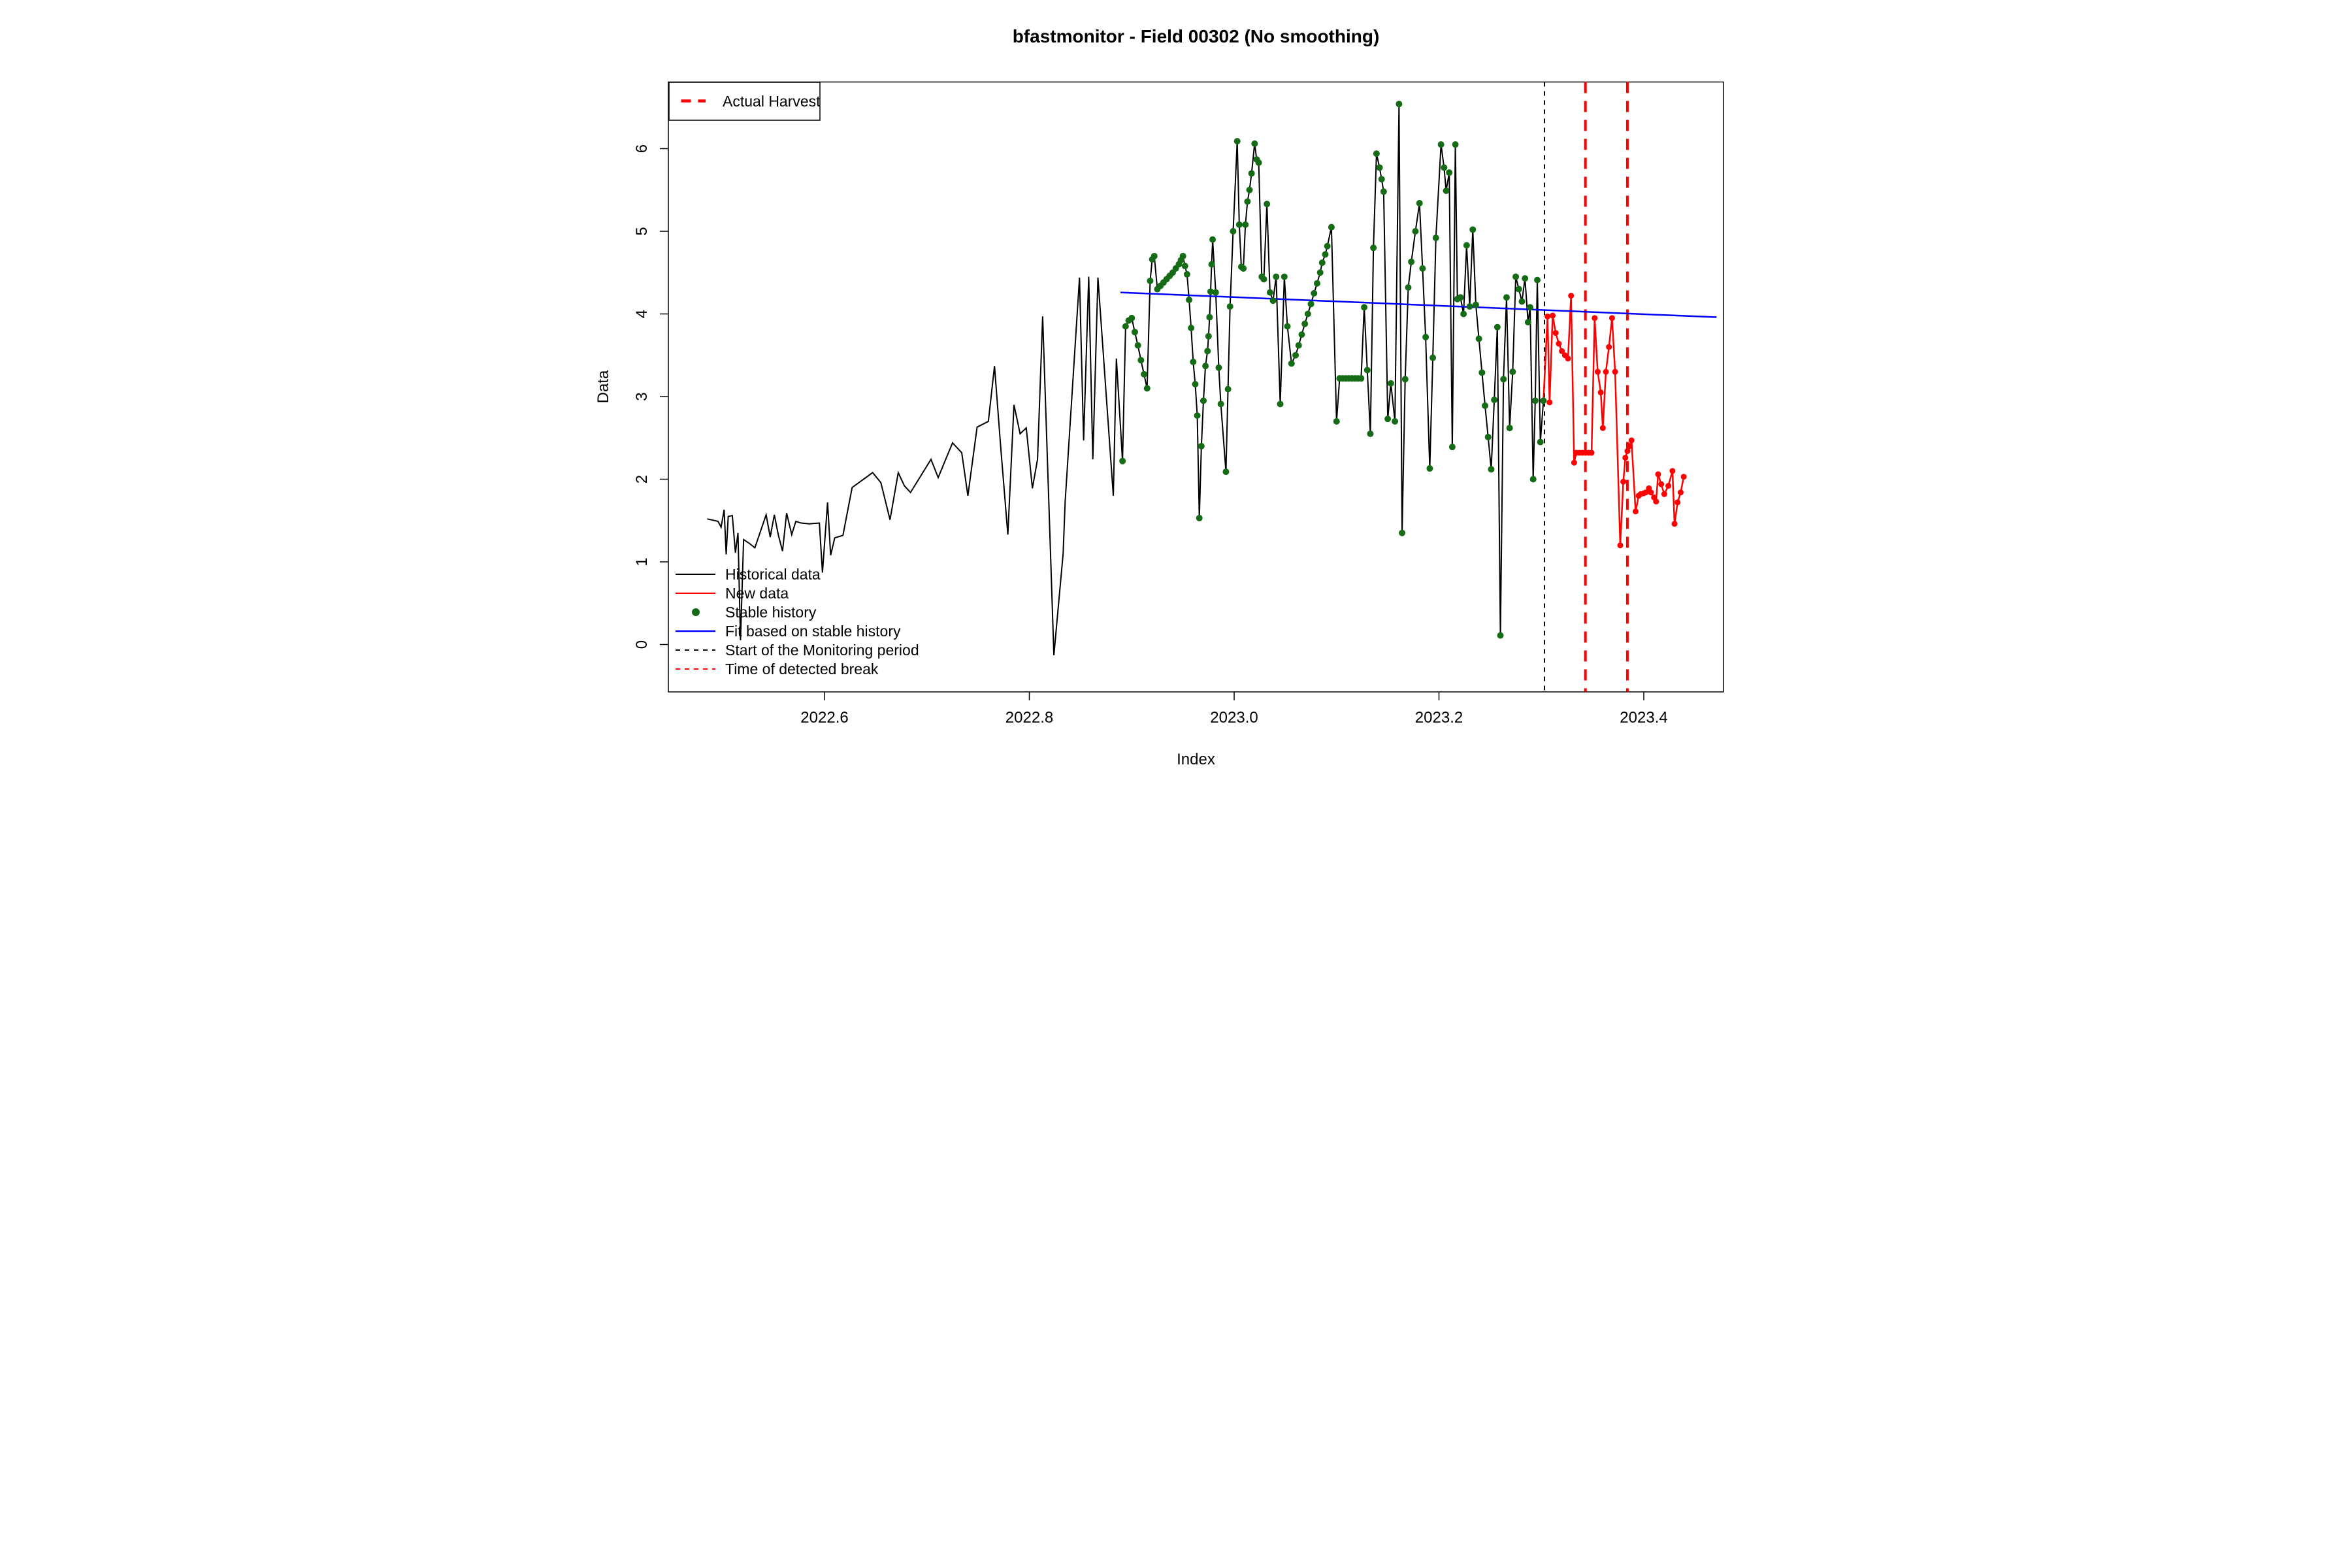 This screenshot has height=1568, width=2352. I want to click on x-axis-label: Index, so click(1196, 759).